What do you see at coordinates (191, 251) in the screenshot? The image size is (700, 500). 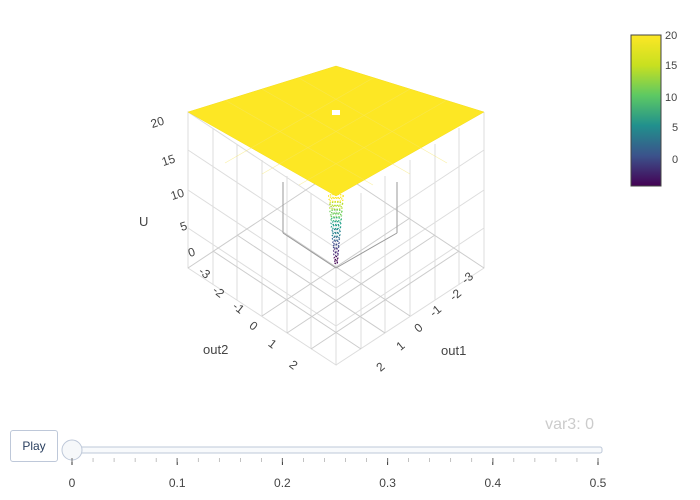 I see `z-tick: 0` at bounding box center [191, 251].